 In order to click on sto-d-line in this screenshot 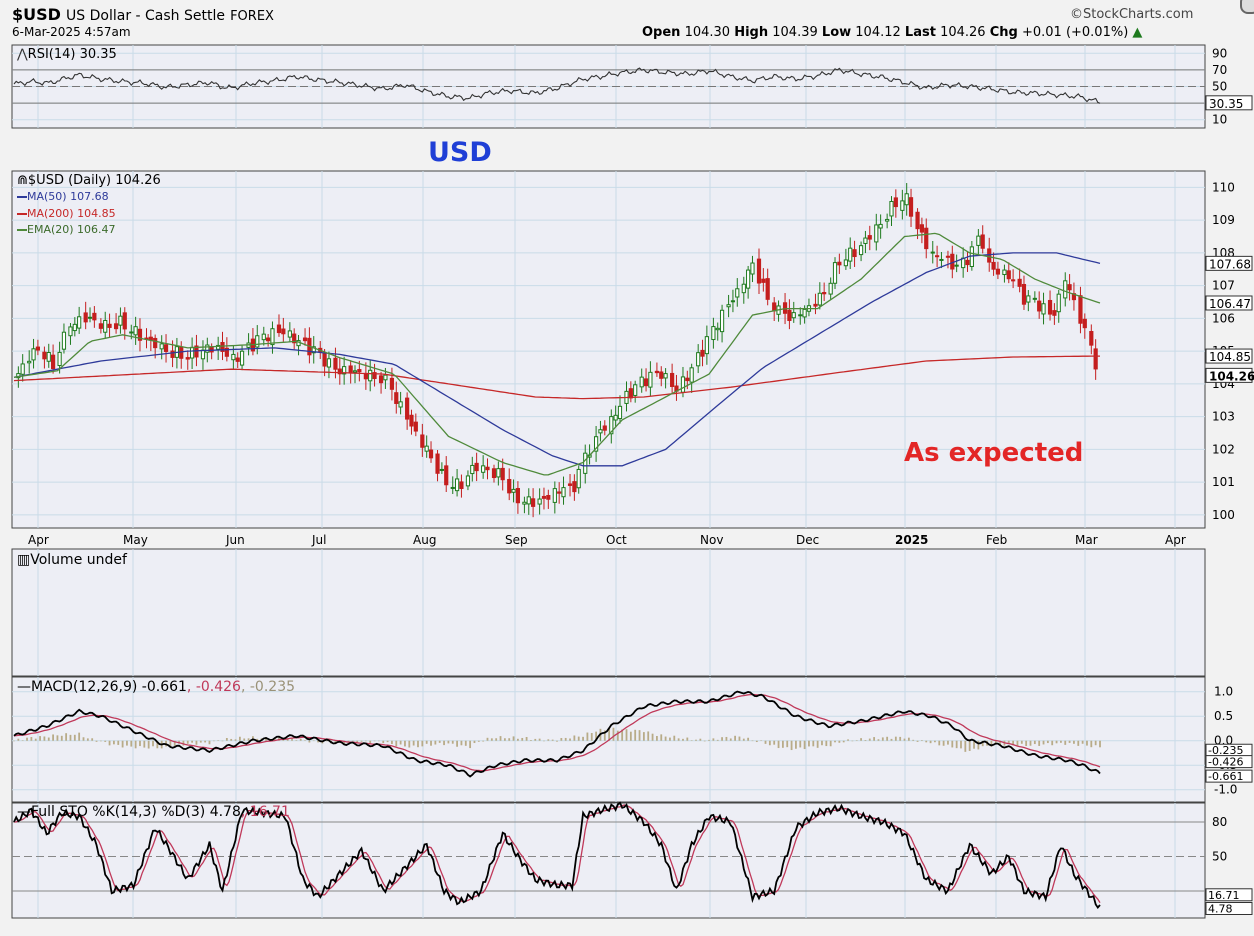, I will do `click(557, 854)`.